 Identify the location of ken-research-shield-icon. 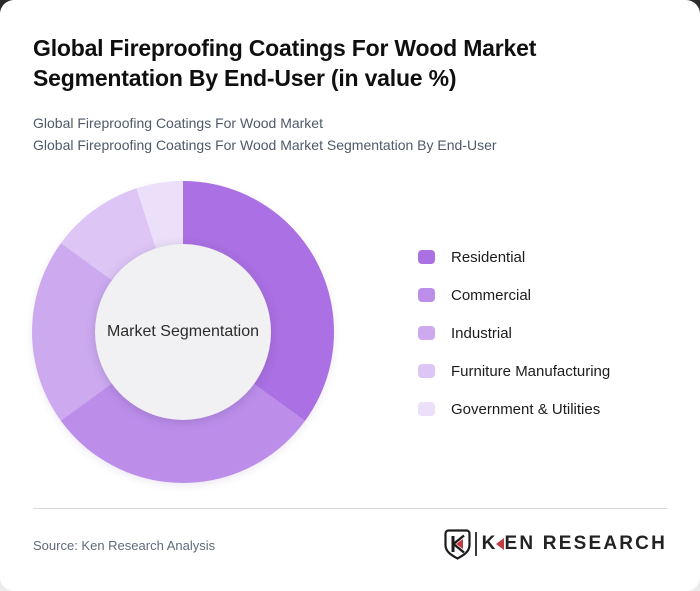
(457, 544).